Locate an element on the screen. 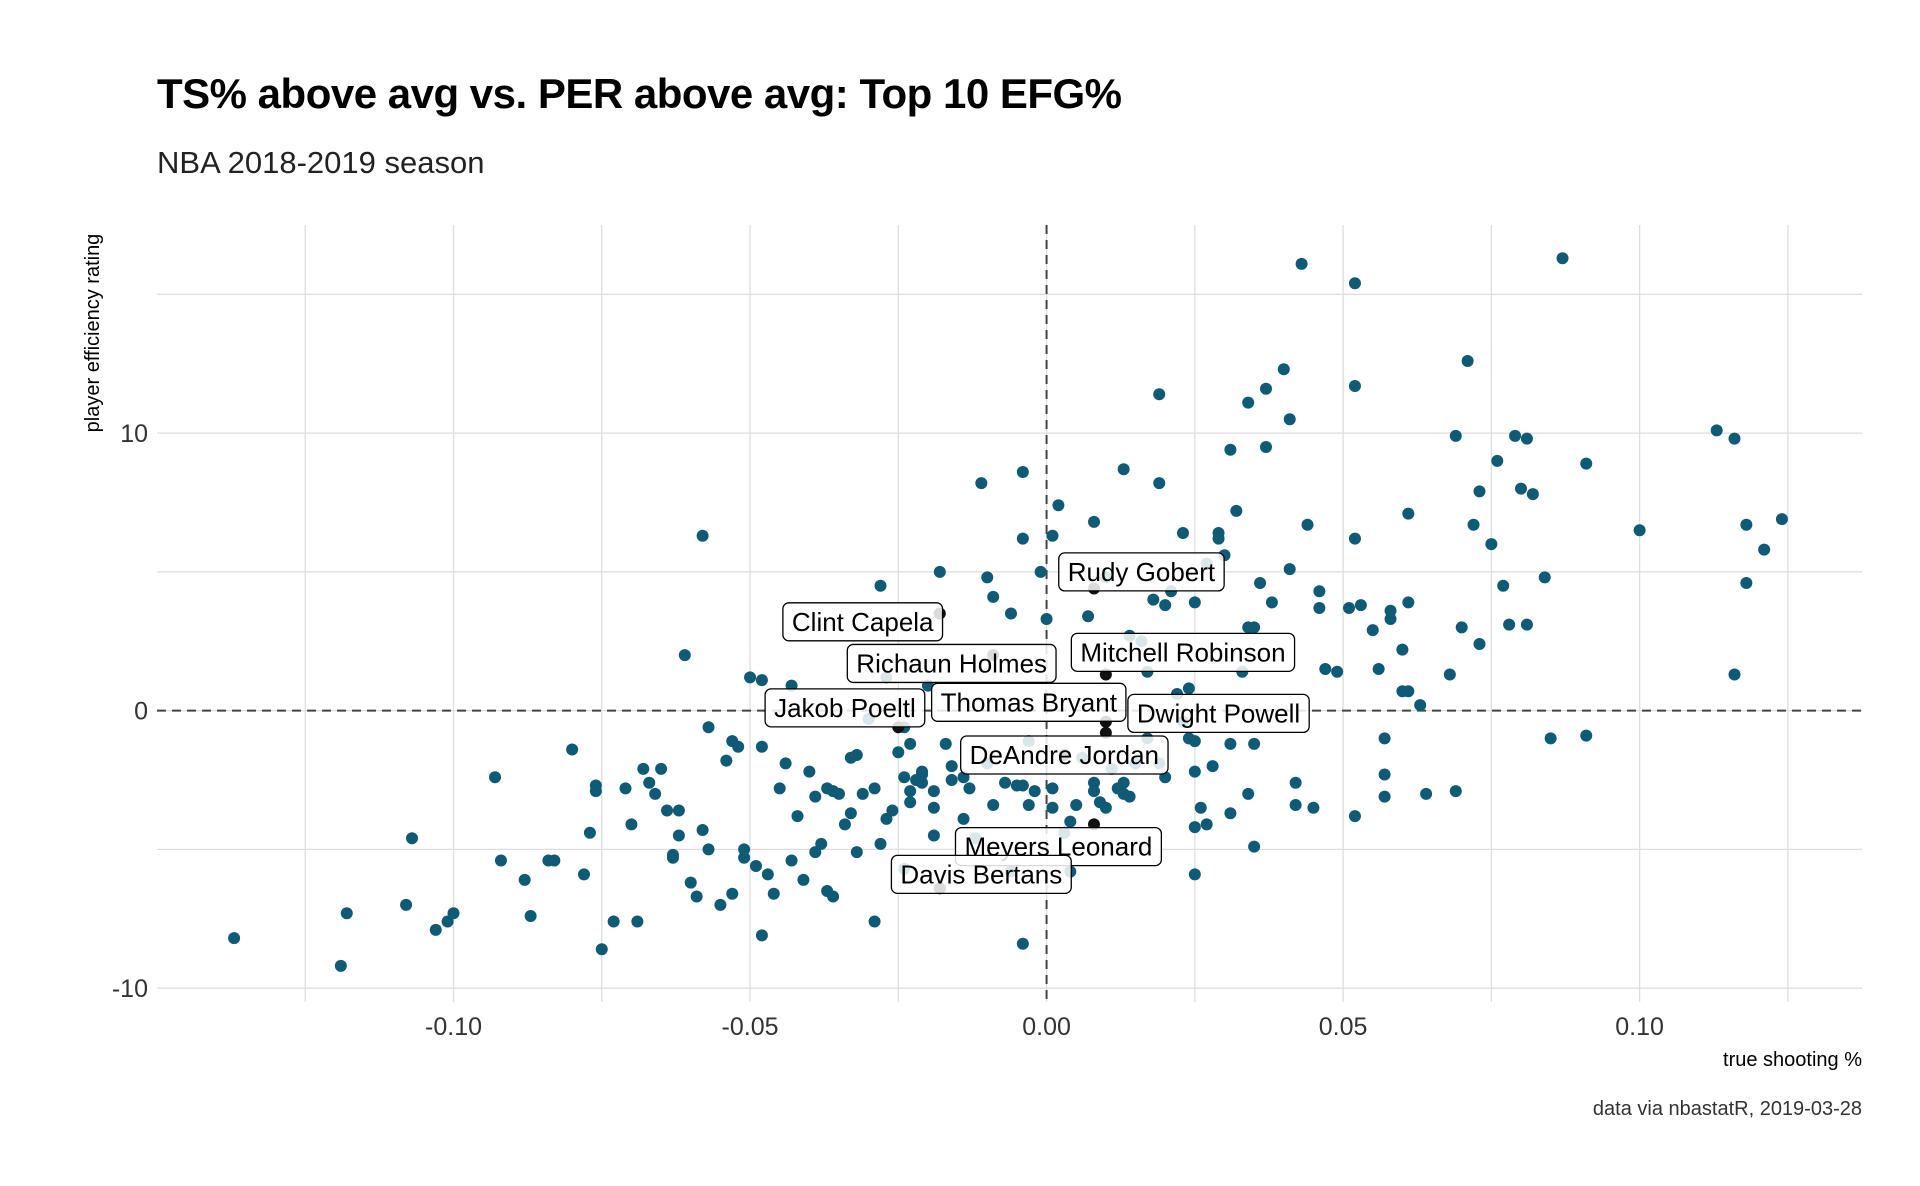  player-label-text: Thomas Bryant is located at coordinates (1029, 702).